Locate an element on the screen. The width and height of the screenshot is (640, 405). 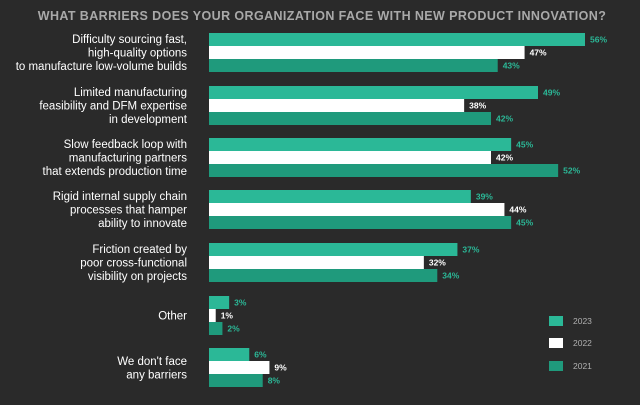
category-label: Difficulty sourcing fast, is located at coordinates (129, 40).